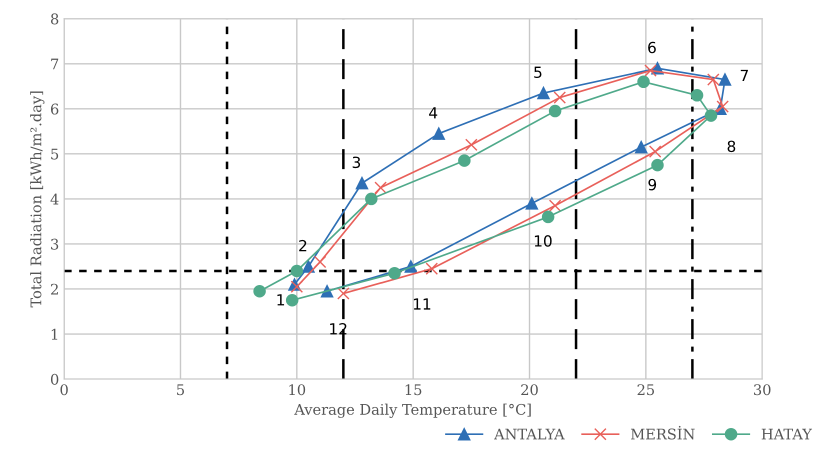 The height and width of the screenshot is (468, 833). What do you see at coordinates (646, 390) in the screenshot?
I see `x-tick-label: 25` at bounding box center [646, 390].